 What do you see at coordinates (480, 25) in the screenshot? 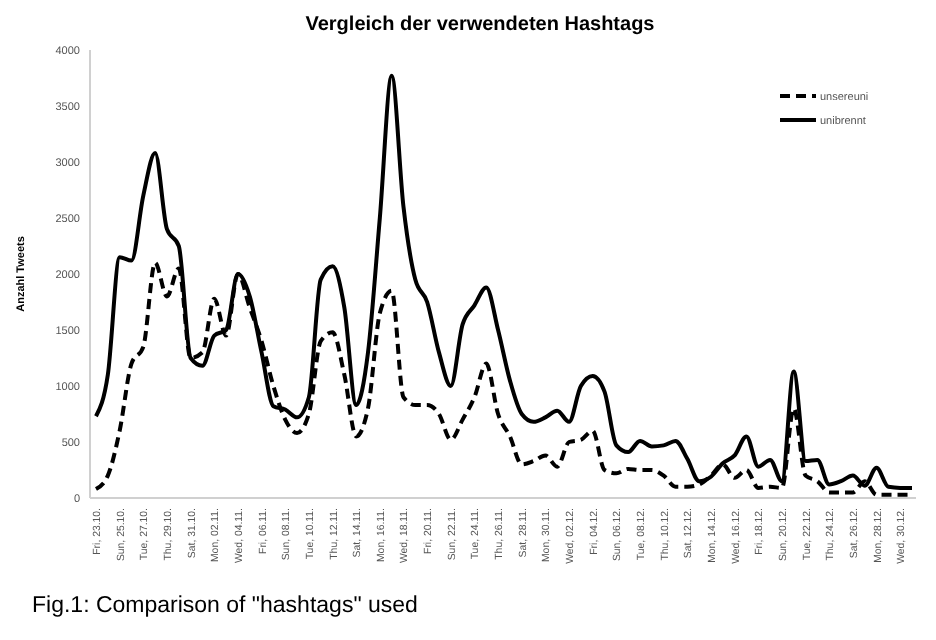
I see `chart-title: Vergleich der verwendeten Hashtags` at bounding box center [480, 25].